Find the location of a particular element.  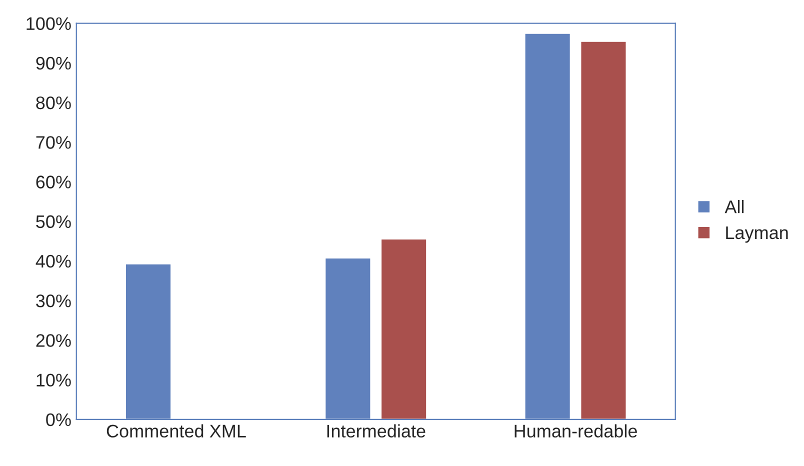

y-tick-label: 100% is located at coordinates (48, 23).